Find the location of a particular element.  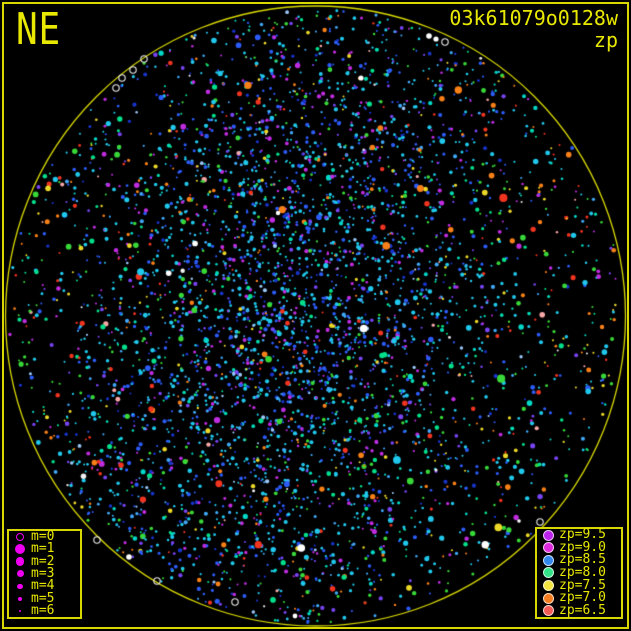

legend-zeropoint-row: zp=9.0 is located at coordinates (579, 547).